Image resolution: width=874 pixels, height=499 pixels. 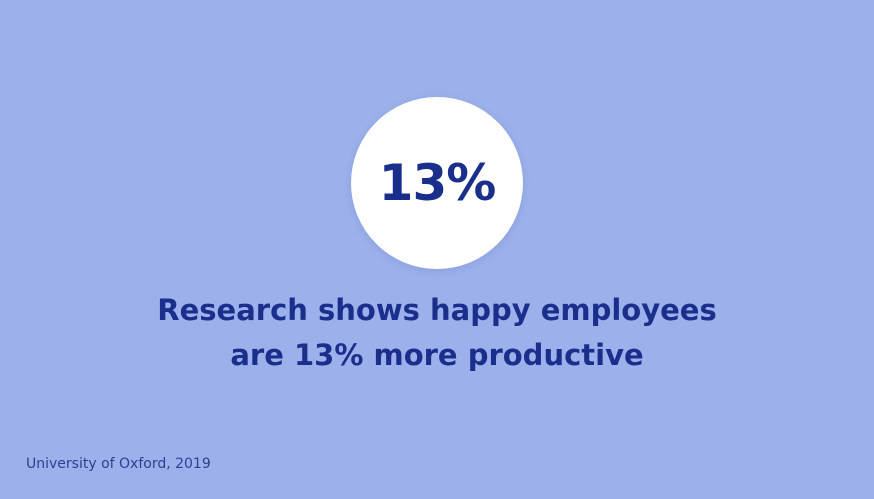 What do you see at coordinates (437, 355) in the screenshot?
I see `headline-line: are 13% more productive` at bounding box center [437, 355].